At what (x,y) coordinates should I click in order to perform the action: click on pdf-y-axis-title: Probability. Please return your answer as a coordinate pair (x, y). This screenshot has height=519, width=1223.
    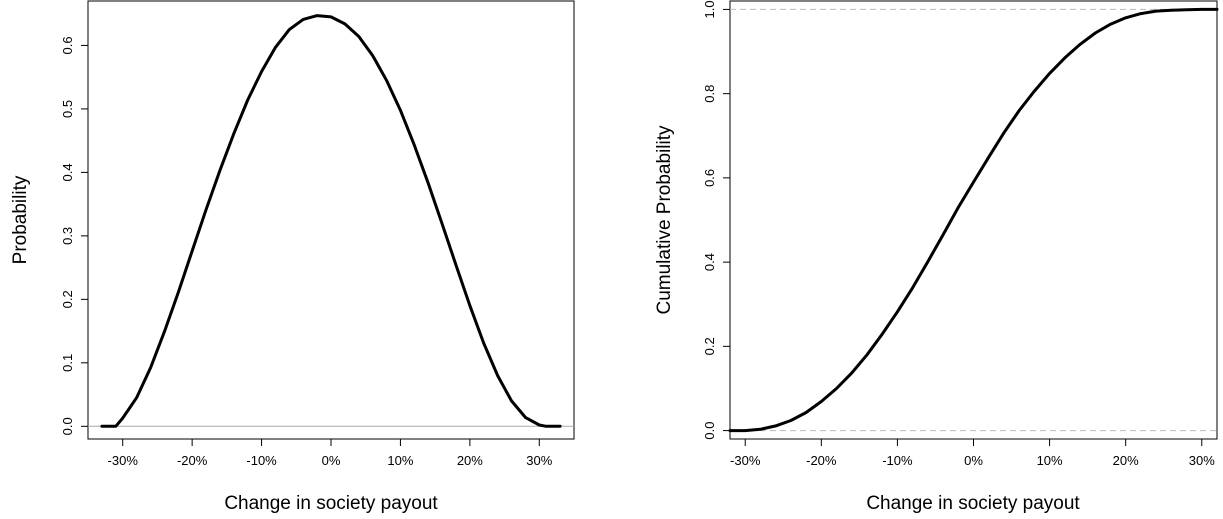
    Looking at the image, I should click on (20, 219).